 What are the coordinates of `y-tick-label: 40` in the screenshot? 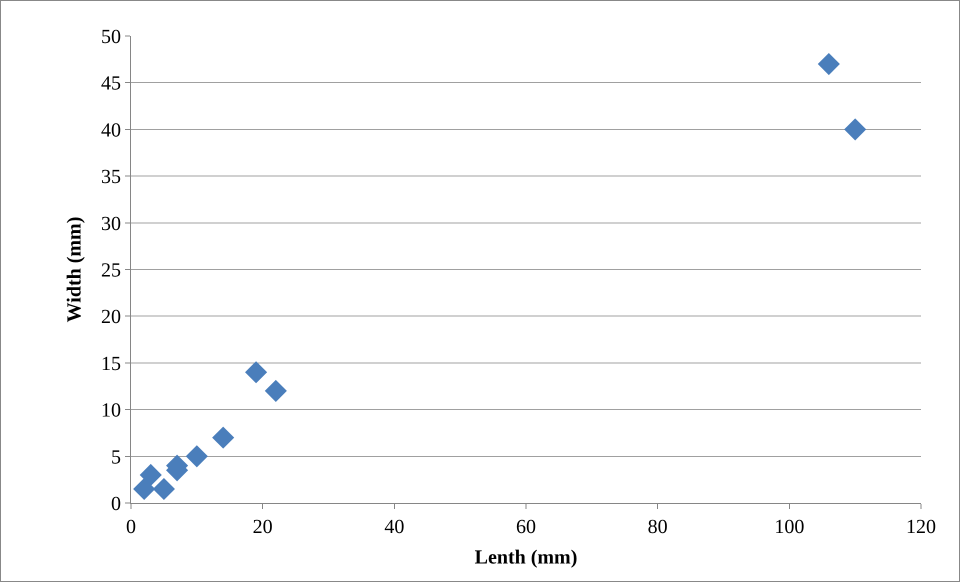 It's located at (111, 130).